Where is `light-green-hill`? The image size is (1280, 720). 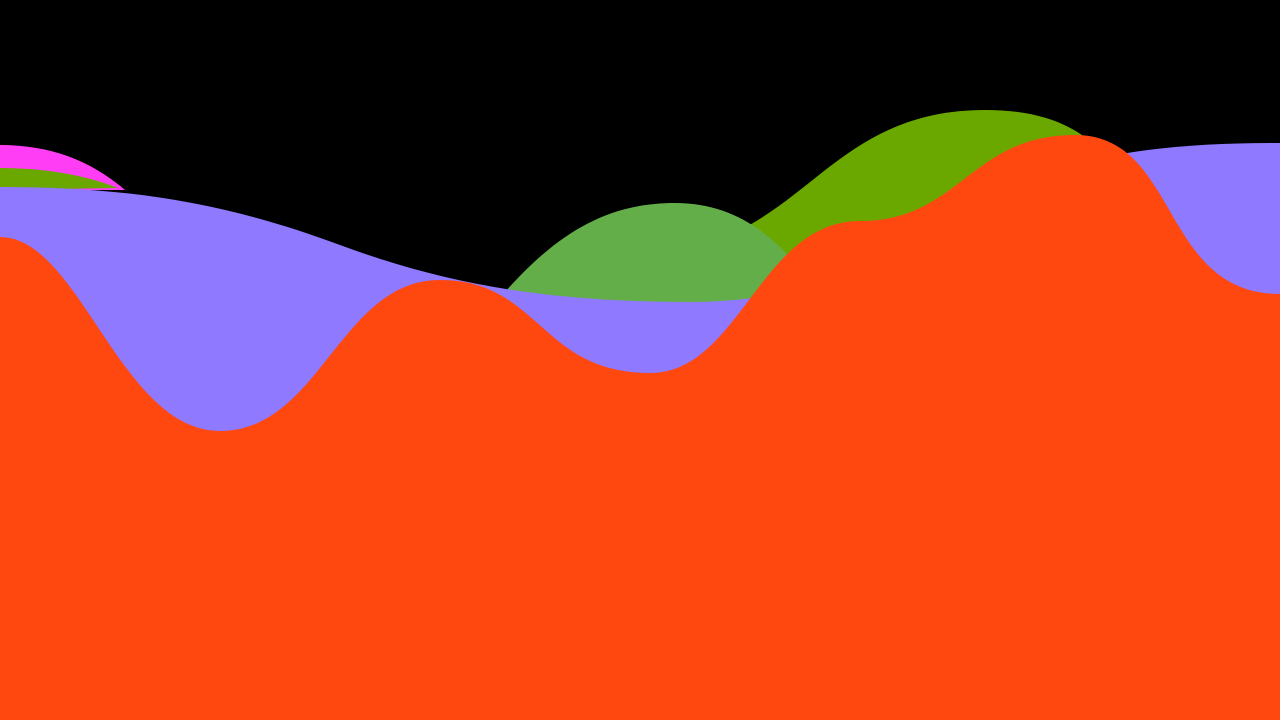 light-green-hill is located at coordinates (655, 256).